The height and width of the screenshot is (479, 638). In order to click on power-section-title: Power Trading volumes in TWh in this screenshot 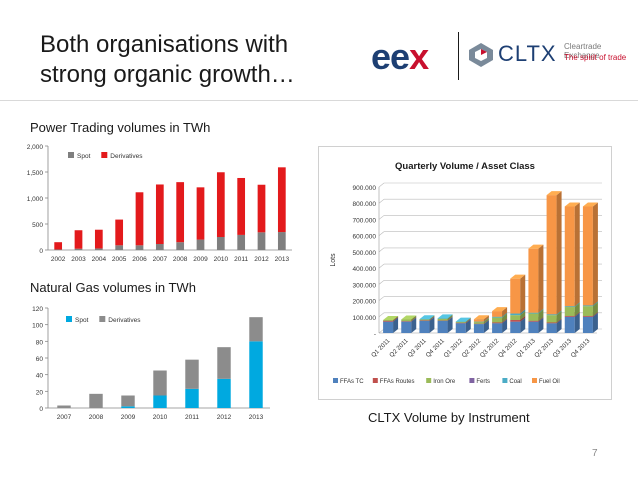, I will do `click(120, 127)`.